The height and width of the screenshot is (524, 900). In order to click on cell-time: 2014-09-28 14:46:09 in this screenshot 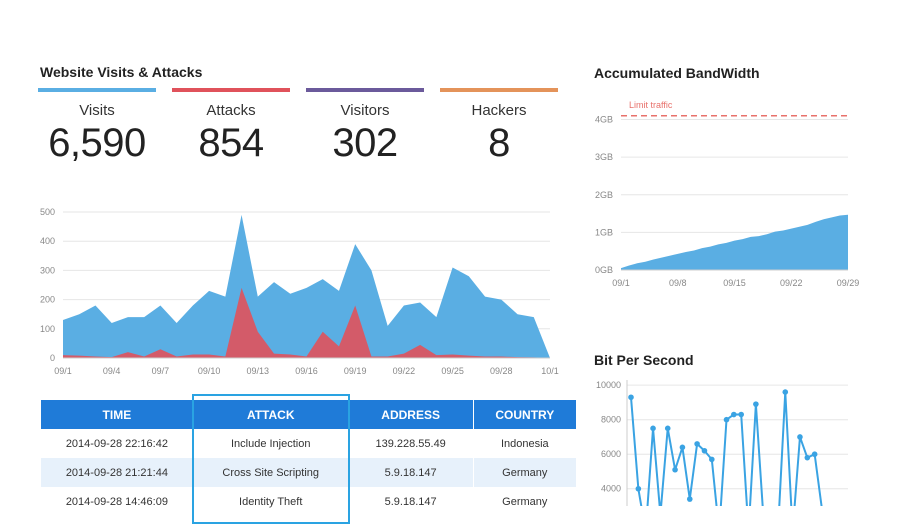, I will do `click(117, 501)`.